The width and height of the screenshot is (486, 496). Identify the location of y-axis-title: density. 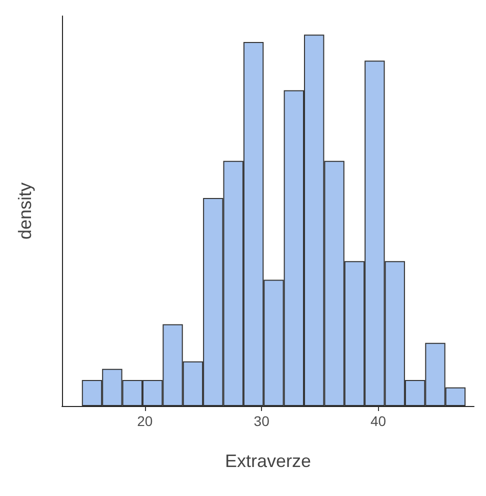
(25, 211).